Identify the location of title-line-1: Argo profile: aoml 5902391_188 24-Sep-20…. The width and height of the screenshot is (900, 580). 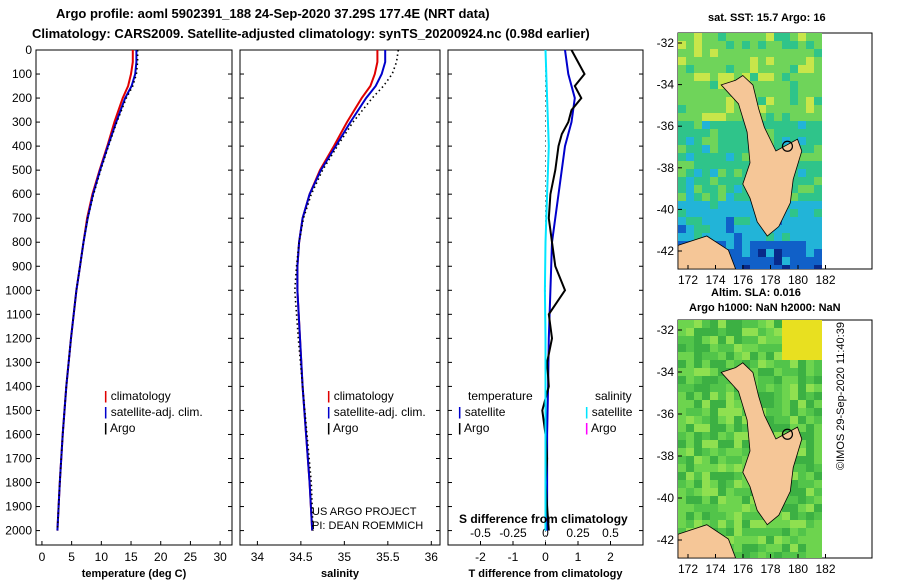
(273, 13).